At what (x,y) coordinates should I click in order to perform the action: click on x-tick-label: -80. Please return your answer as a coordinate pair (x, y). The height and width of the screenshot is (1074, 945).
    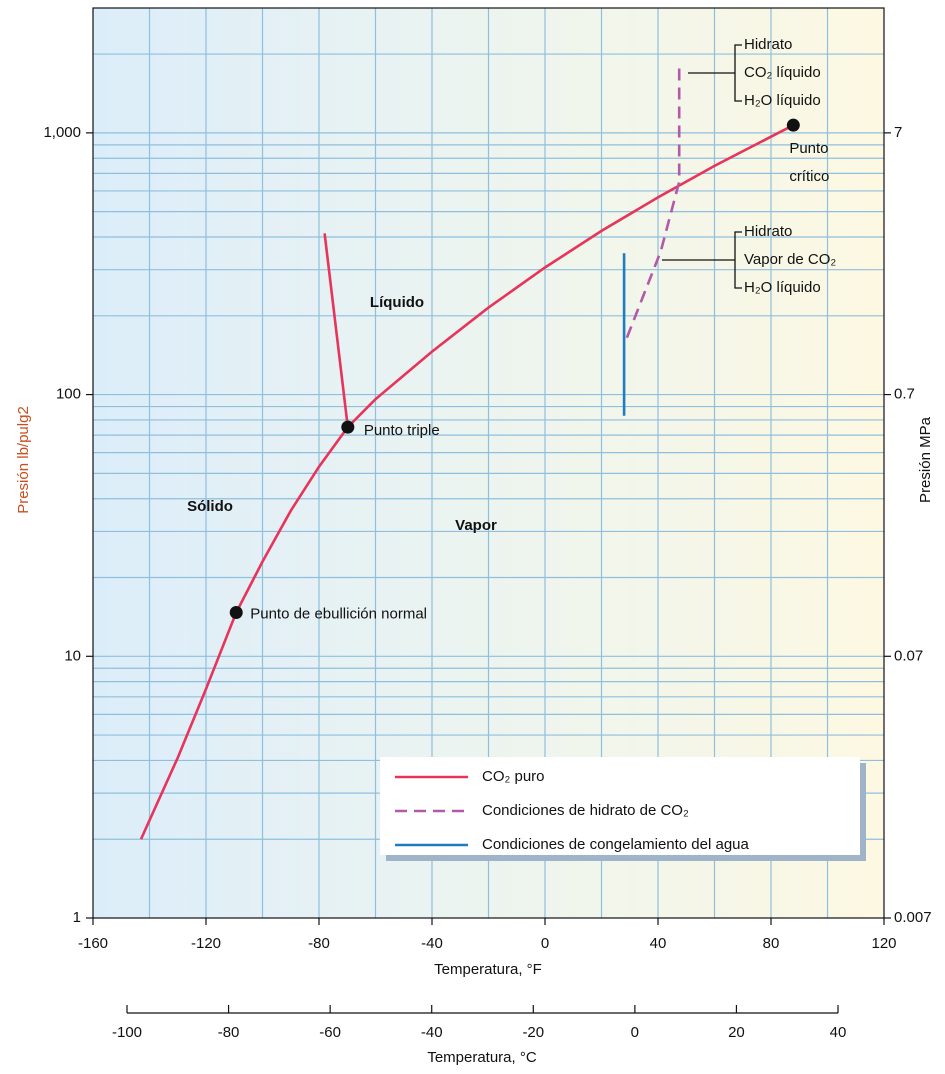
    Looking at the image, I should click on (319, 943).